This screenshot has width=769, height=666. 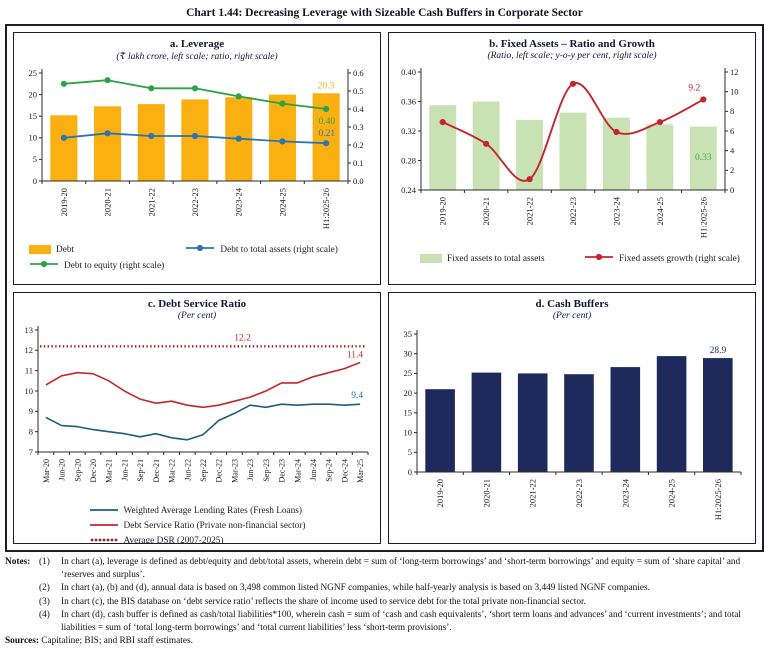 I want to click on notes-label: Notes:, so click(x=18, y=562).